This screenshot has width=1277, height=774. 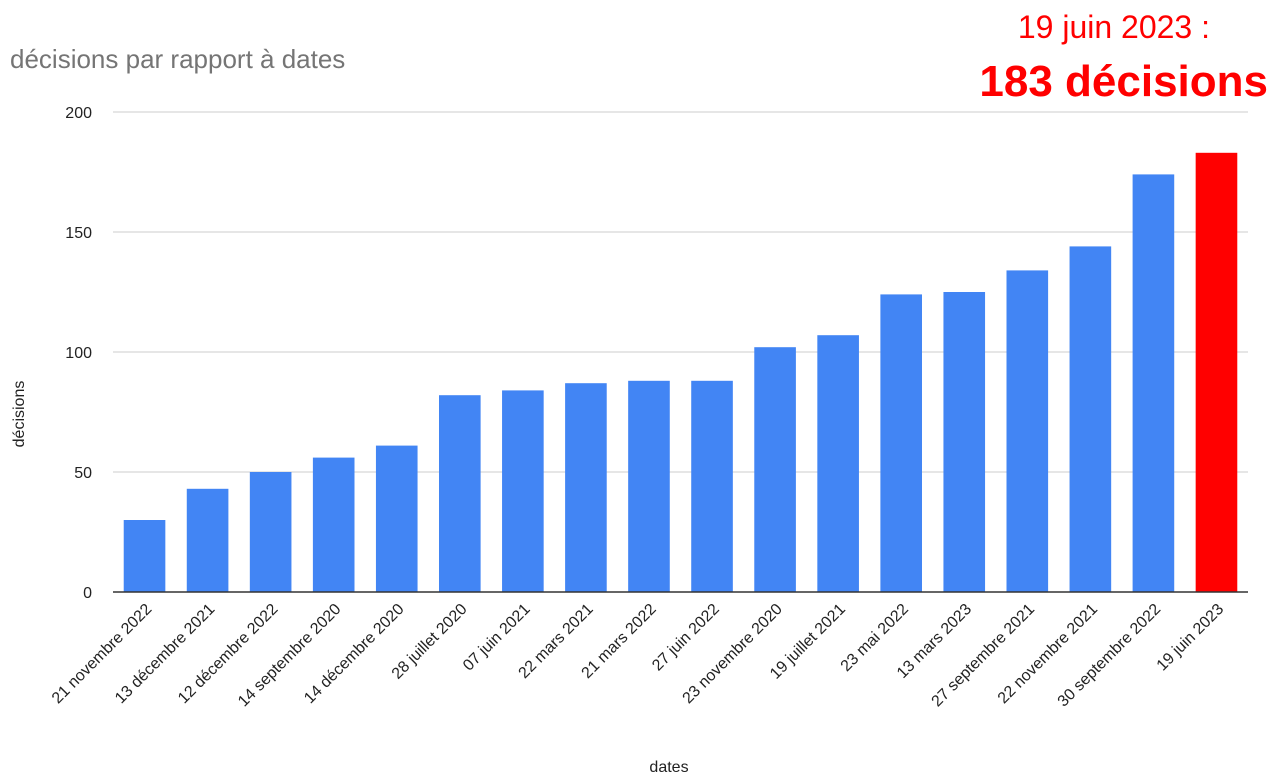 What do you see at coordinates (78, 113) in the screenshot?
I see `y-tick-label: 200` at bounding box center [78, 113].